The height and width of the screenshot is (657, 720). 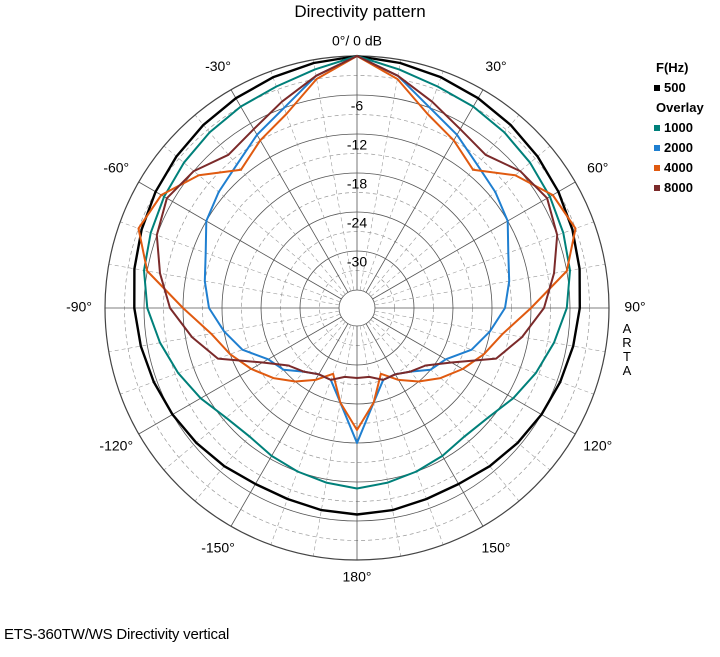 What do you see at coordinates (116, 446) in the screenshot?
I see `angle-tick-label: -120°` at bounding box center [116, 446].